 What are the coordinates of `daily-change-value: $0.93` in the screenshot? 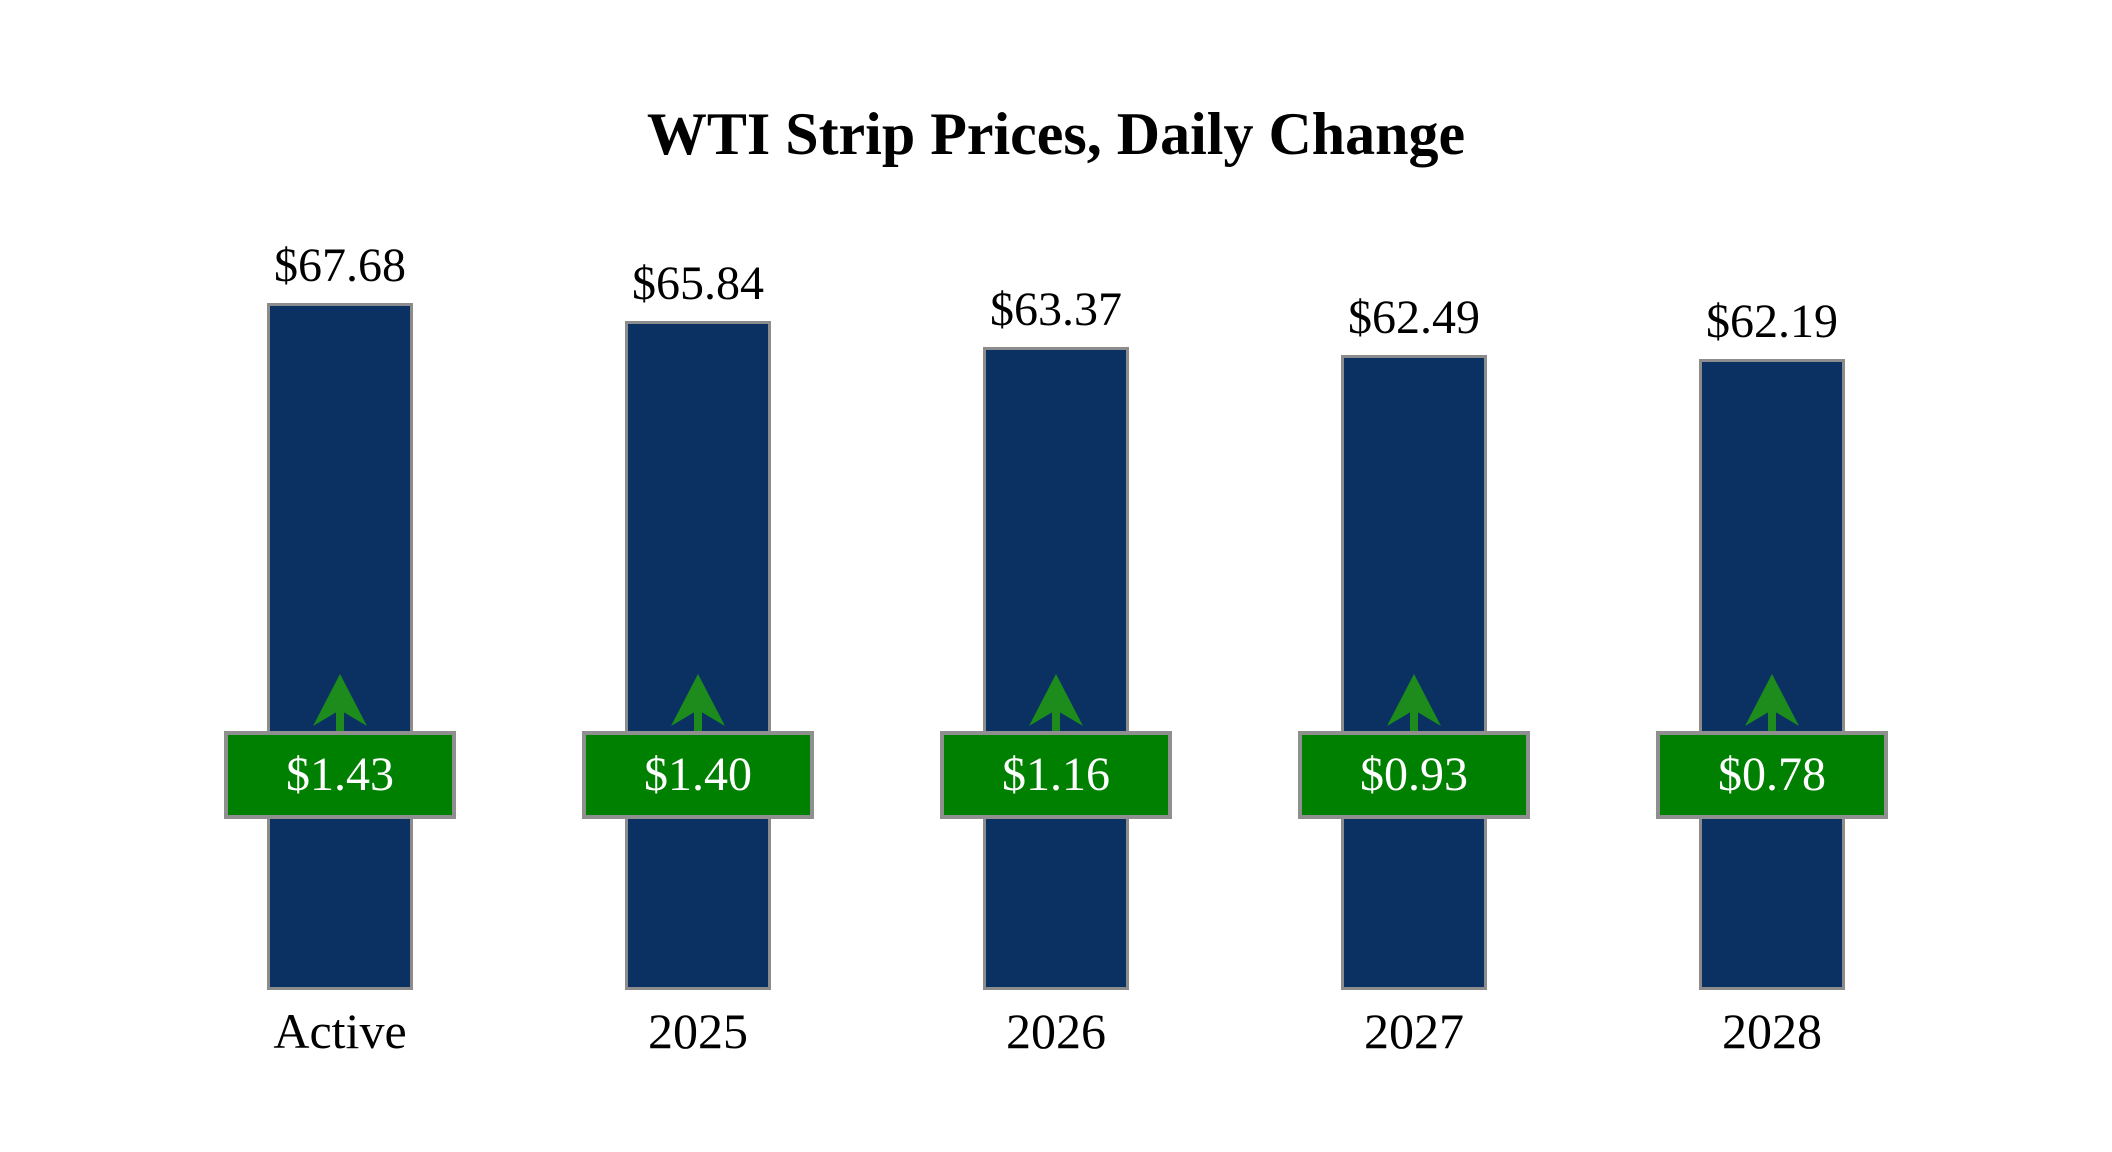 It's located at (1414, 774).